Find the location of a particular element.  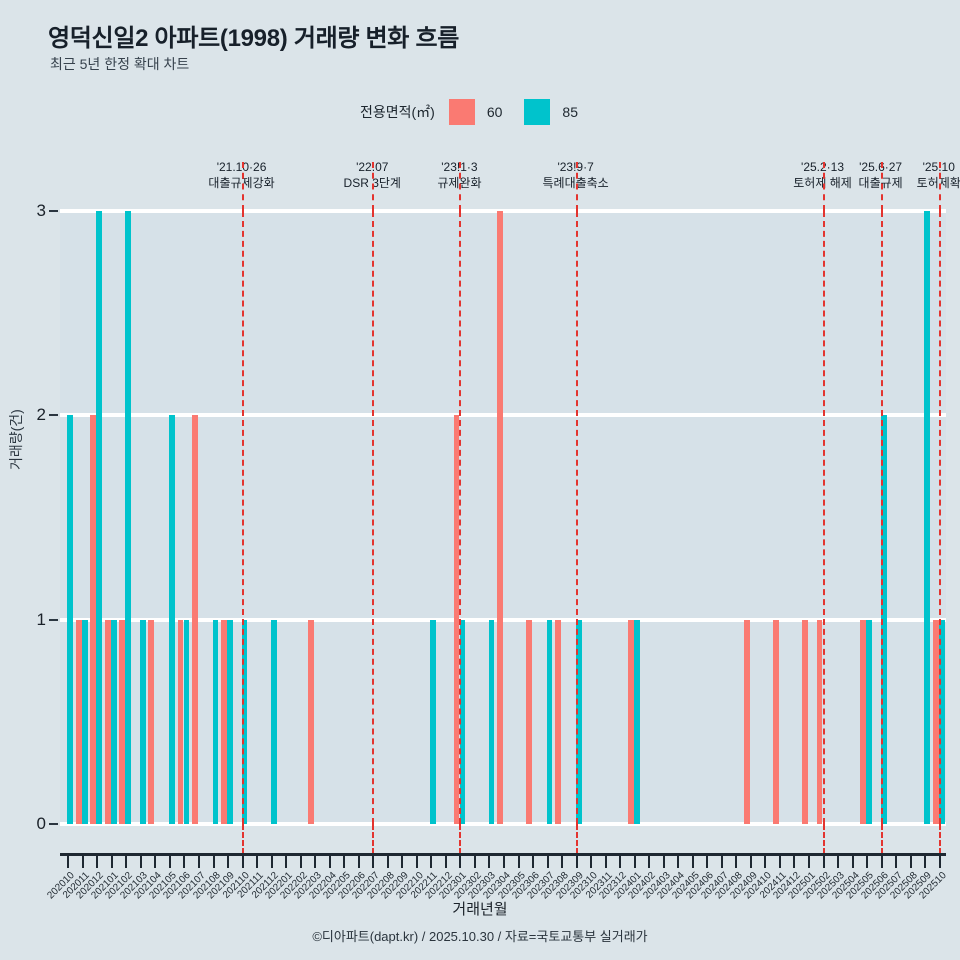

annotation-date: '23!9·7 is located at coordinates (575, 167).